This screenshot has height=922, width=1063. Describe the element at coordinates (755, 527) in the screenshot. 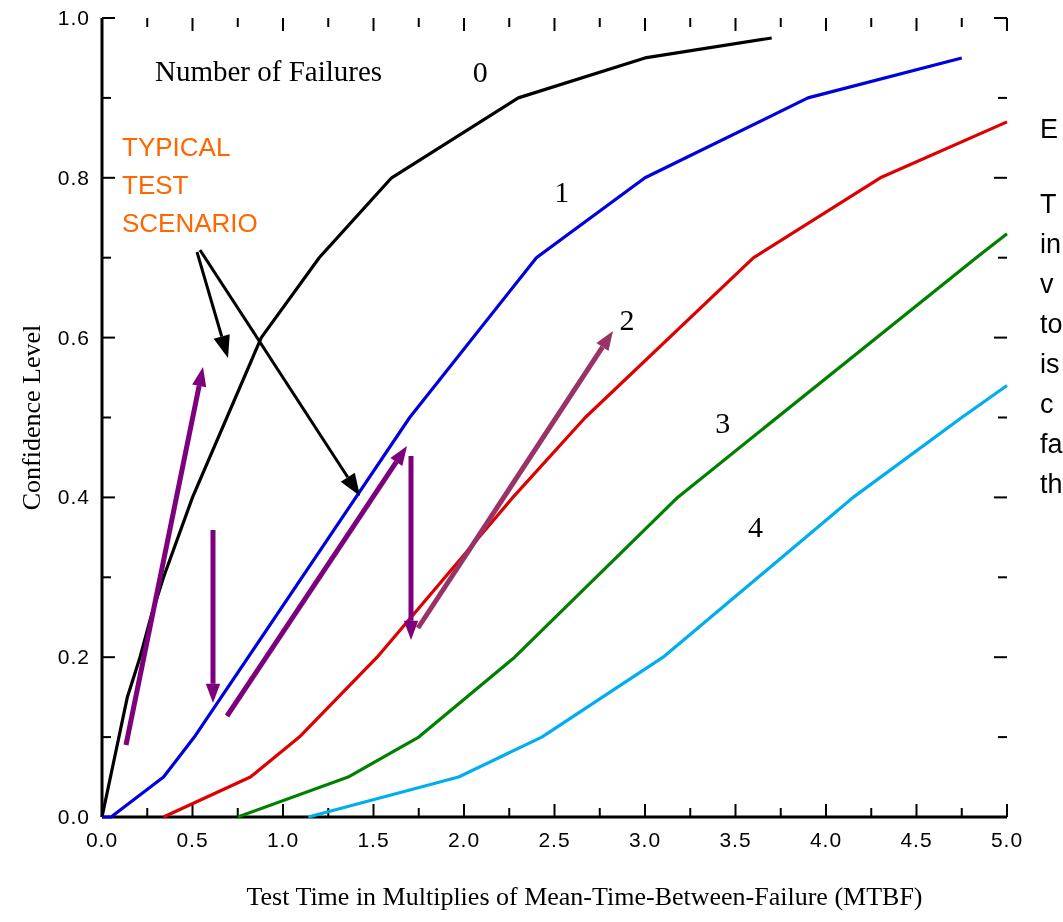

I see `series-label: 4` at that location.